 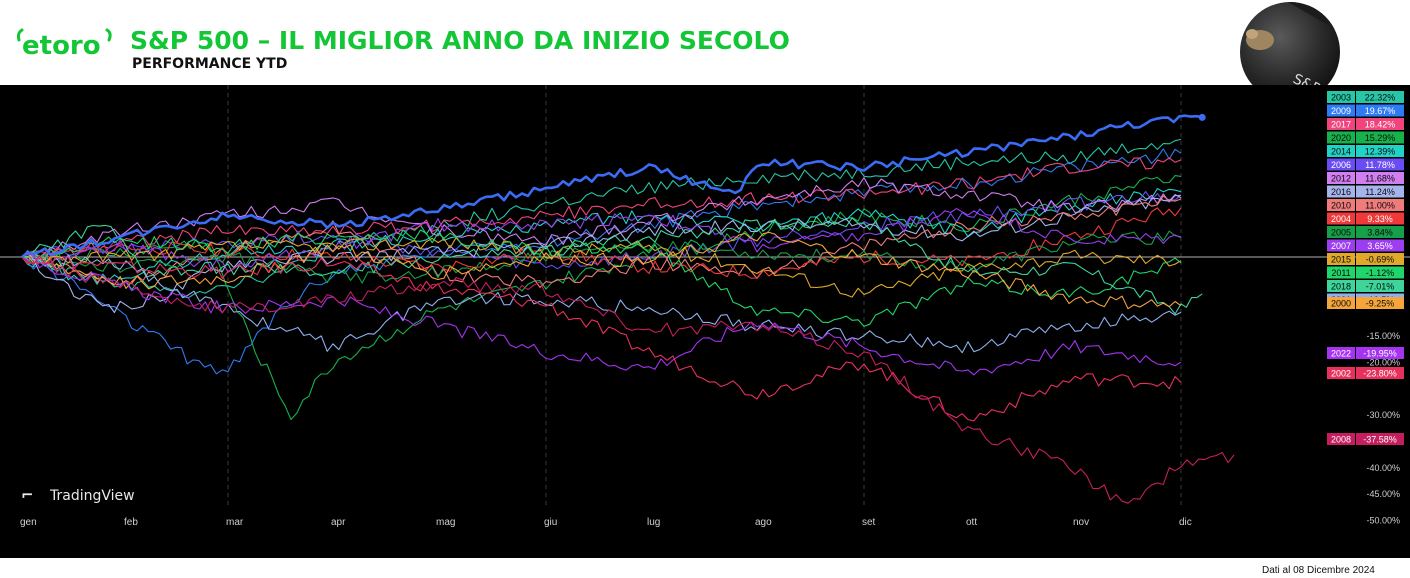 What do you see at coordinates (28, 522) in the screenshot?
I see `x-tick-label: gen` at bounding box center [28, 522].